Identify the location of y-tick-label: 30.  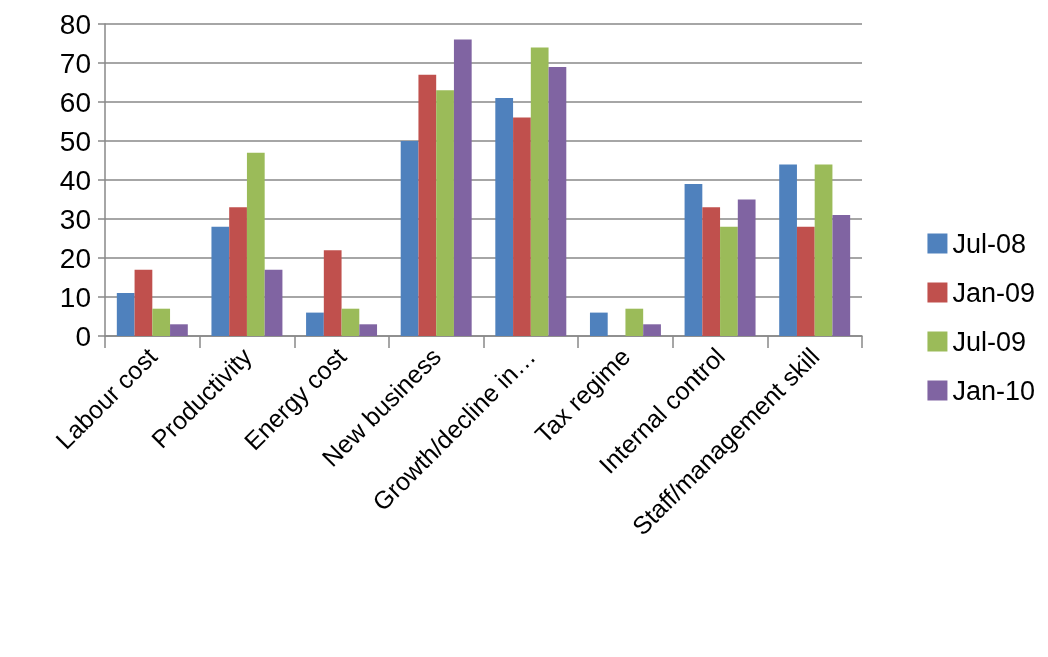
(75, 219).